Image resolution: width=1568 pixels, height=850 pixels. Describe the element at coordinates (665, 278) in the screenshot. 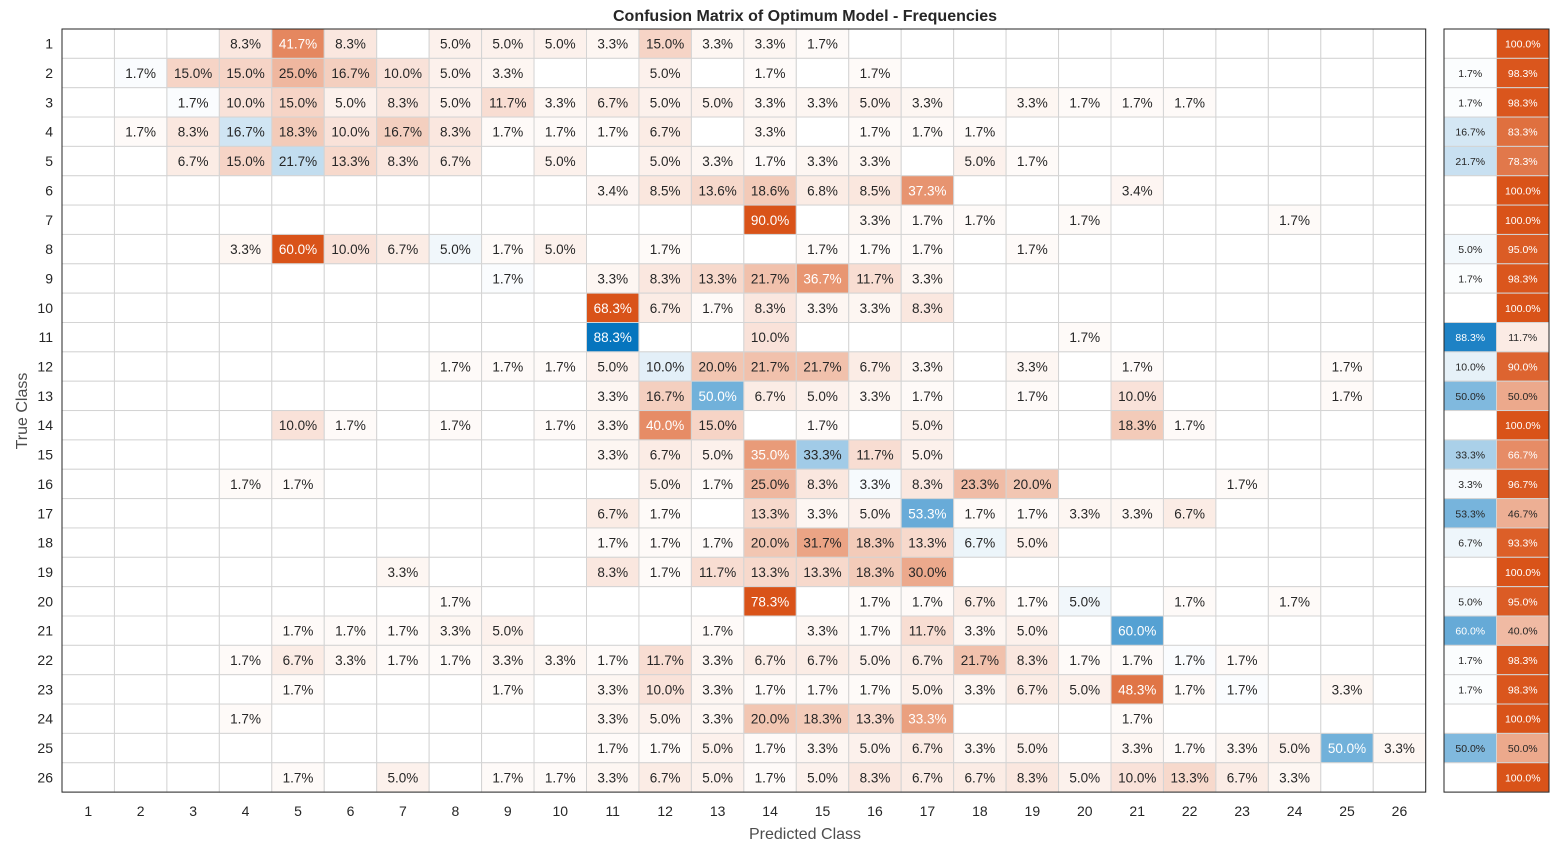

I see `matrix-cell-r9-c12` at that location.